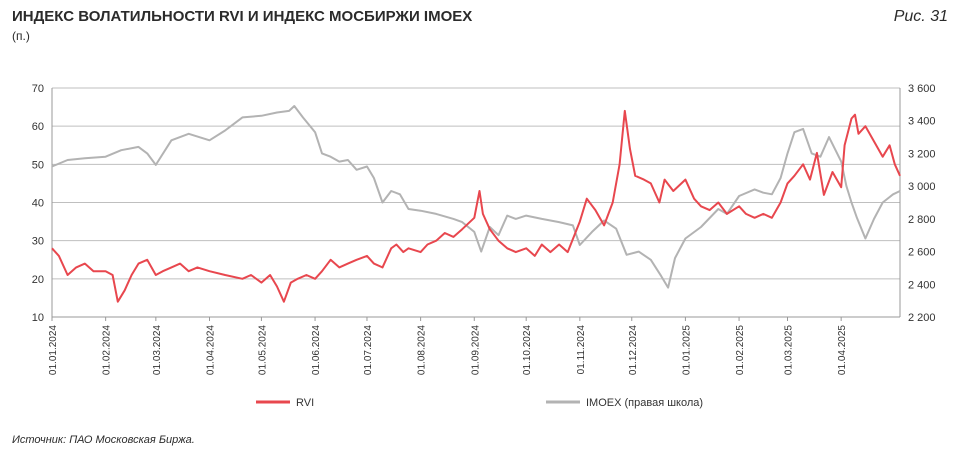  Describe the element at coordinates (38, 318) in the screenshot. I see `left-tick-label: 10` at that location.